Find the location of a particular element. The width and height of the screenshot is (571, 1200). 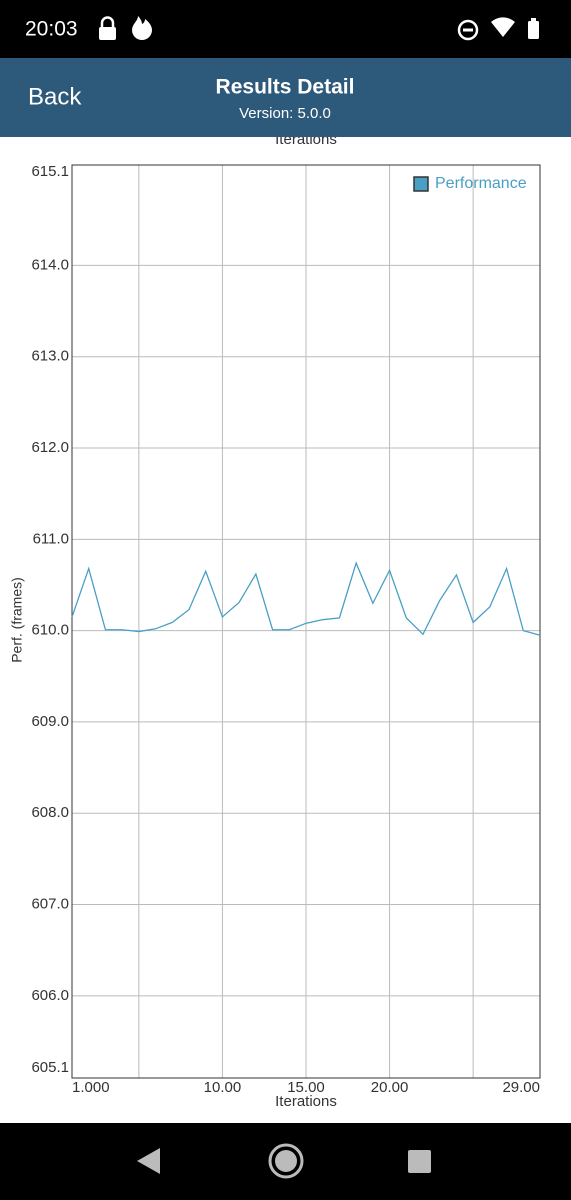

nav-recents is located at coordinates (419, 1161).